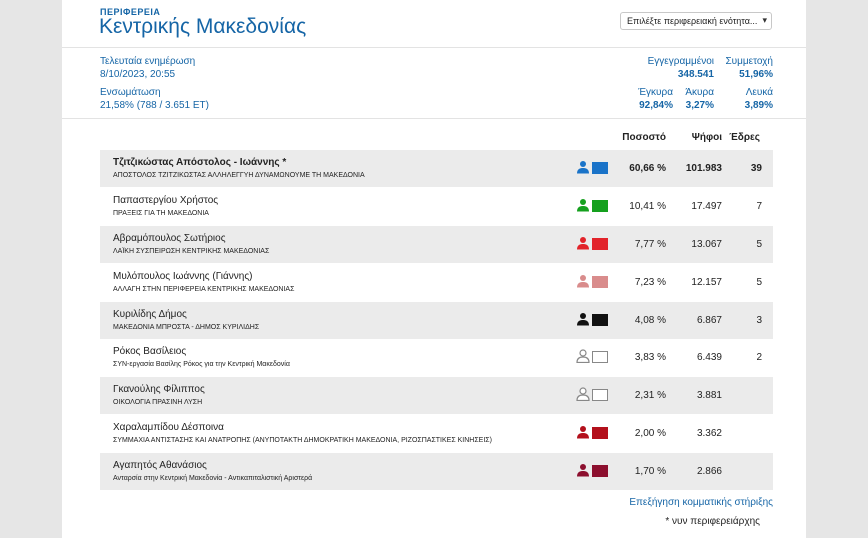 This screenshot has width=868, height=538. Describe the element at coordinates (706, 282) in the screenshot. I see `votes-cell: 12.157` at that location.